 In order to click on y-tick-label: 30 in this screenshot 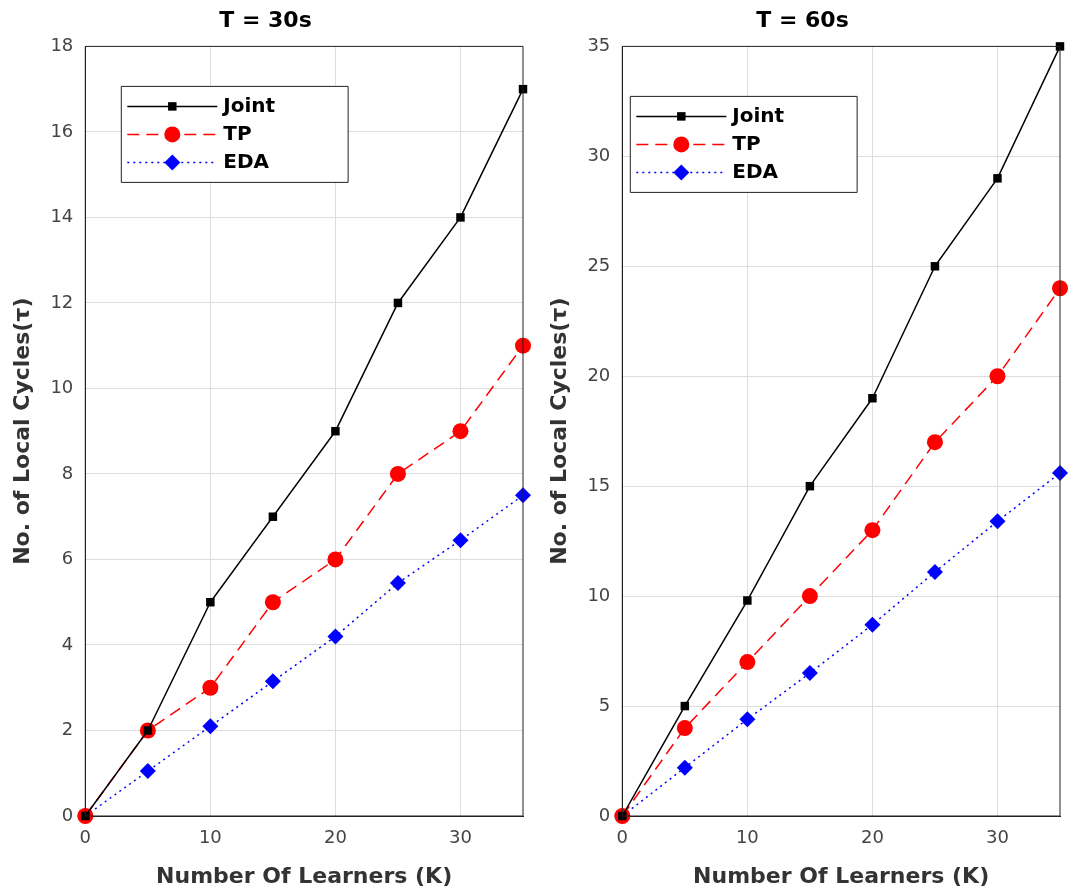, I will do `click(599, 155)`.